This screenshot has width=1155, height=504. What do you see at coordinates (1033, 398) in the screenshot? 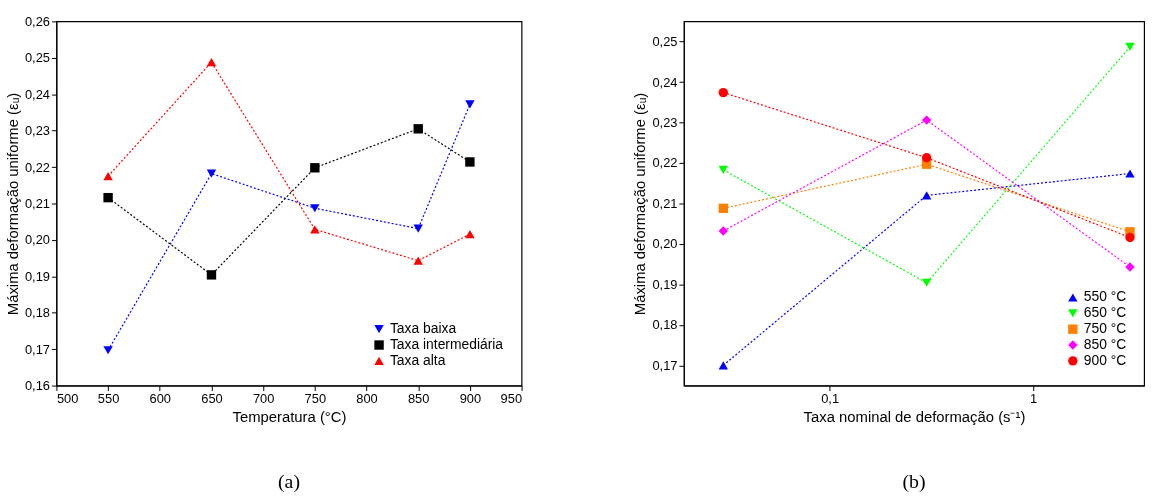
I see `x-tick-label: 1` at bounding box center [1033, 398].